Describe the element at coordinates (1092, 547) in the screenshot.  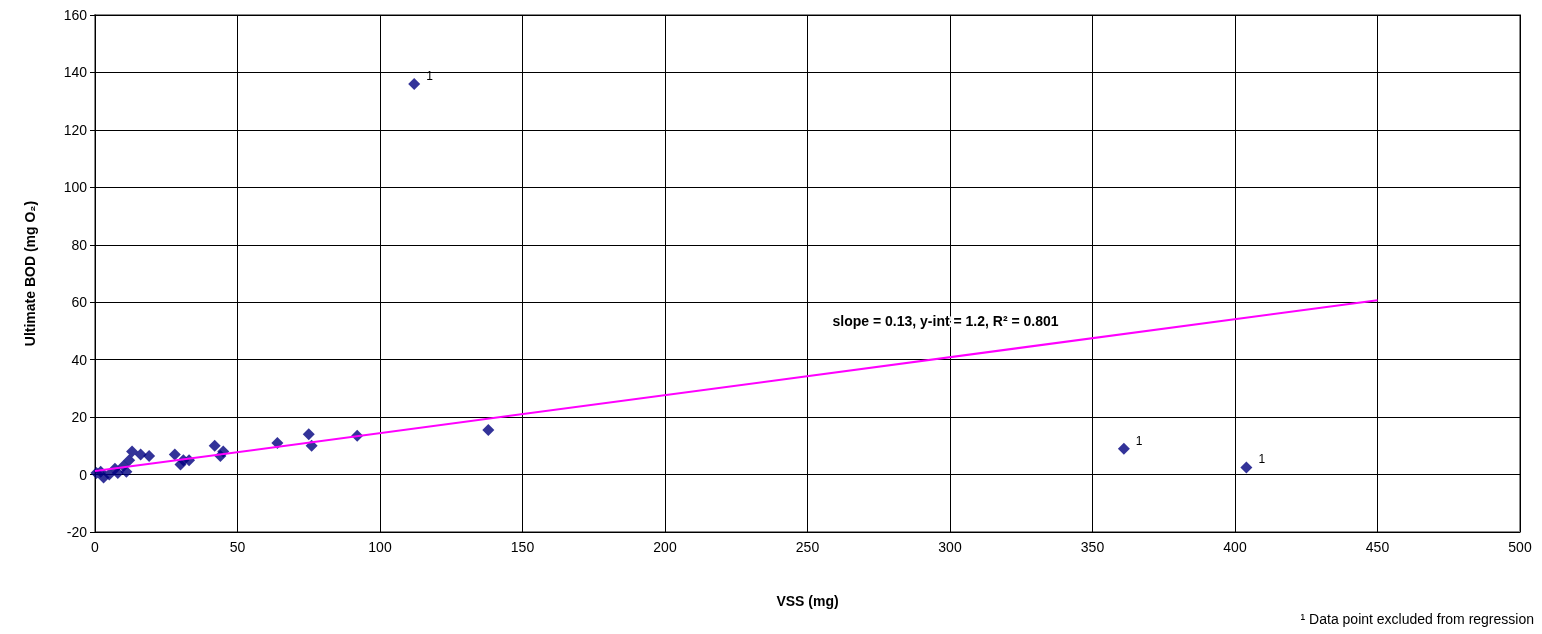
I see `x-tick-label: 350` at that location.